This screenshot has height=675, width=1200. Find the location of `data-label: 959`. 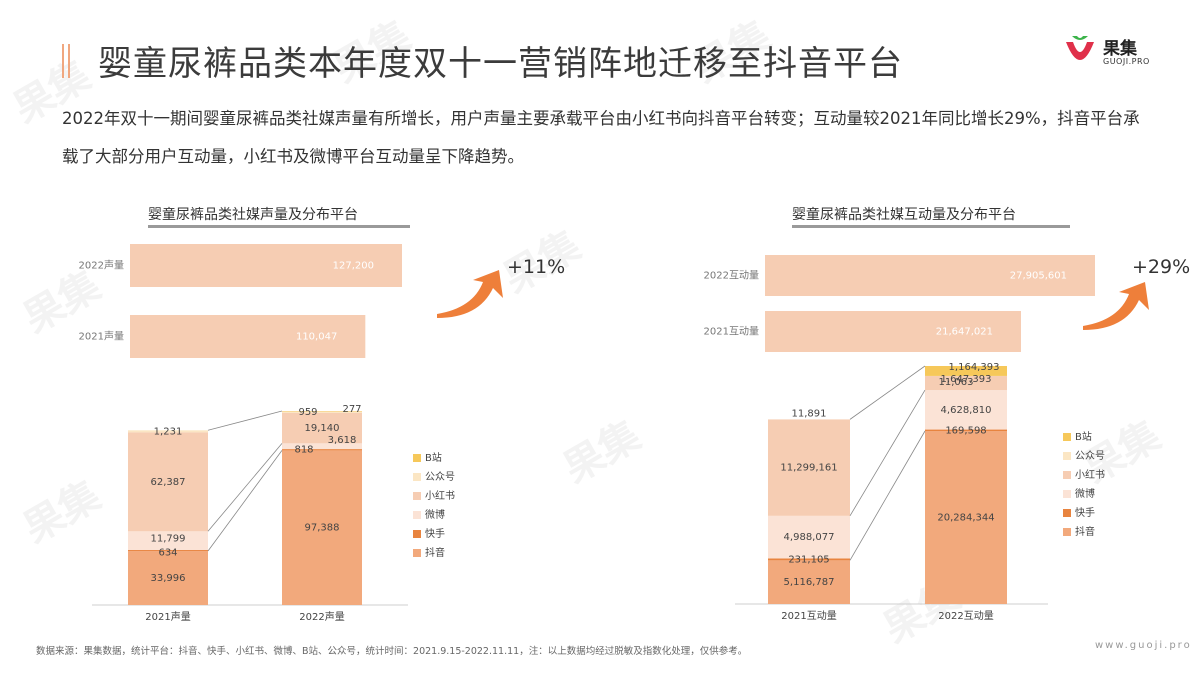

data-label: 959 is located at coordinates (307, 412).